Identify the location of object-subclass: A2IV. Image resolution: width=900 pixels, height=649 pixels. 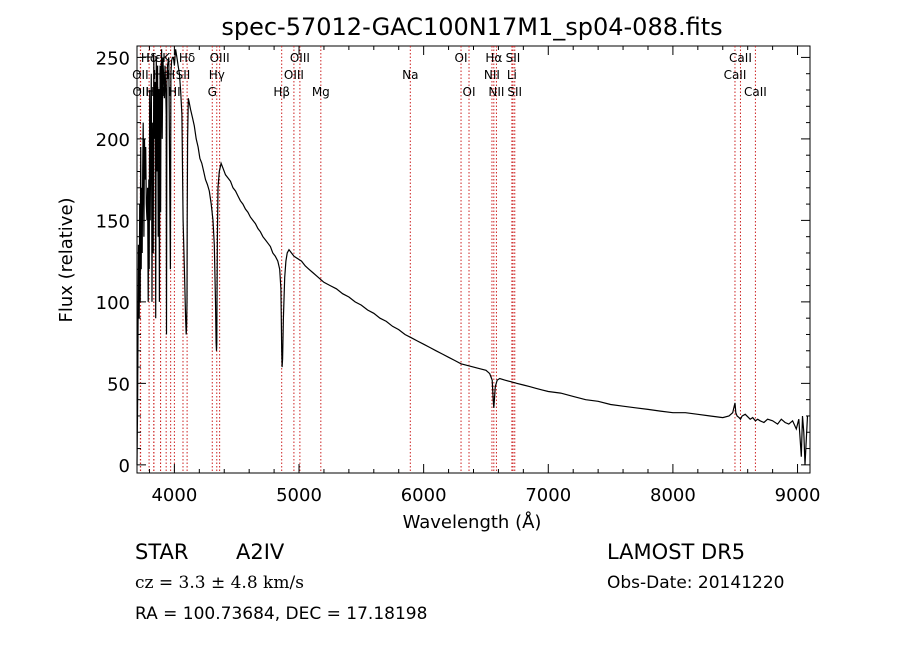
(260, 552).